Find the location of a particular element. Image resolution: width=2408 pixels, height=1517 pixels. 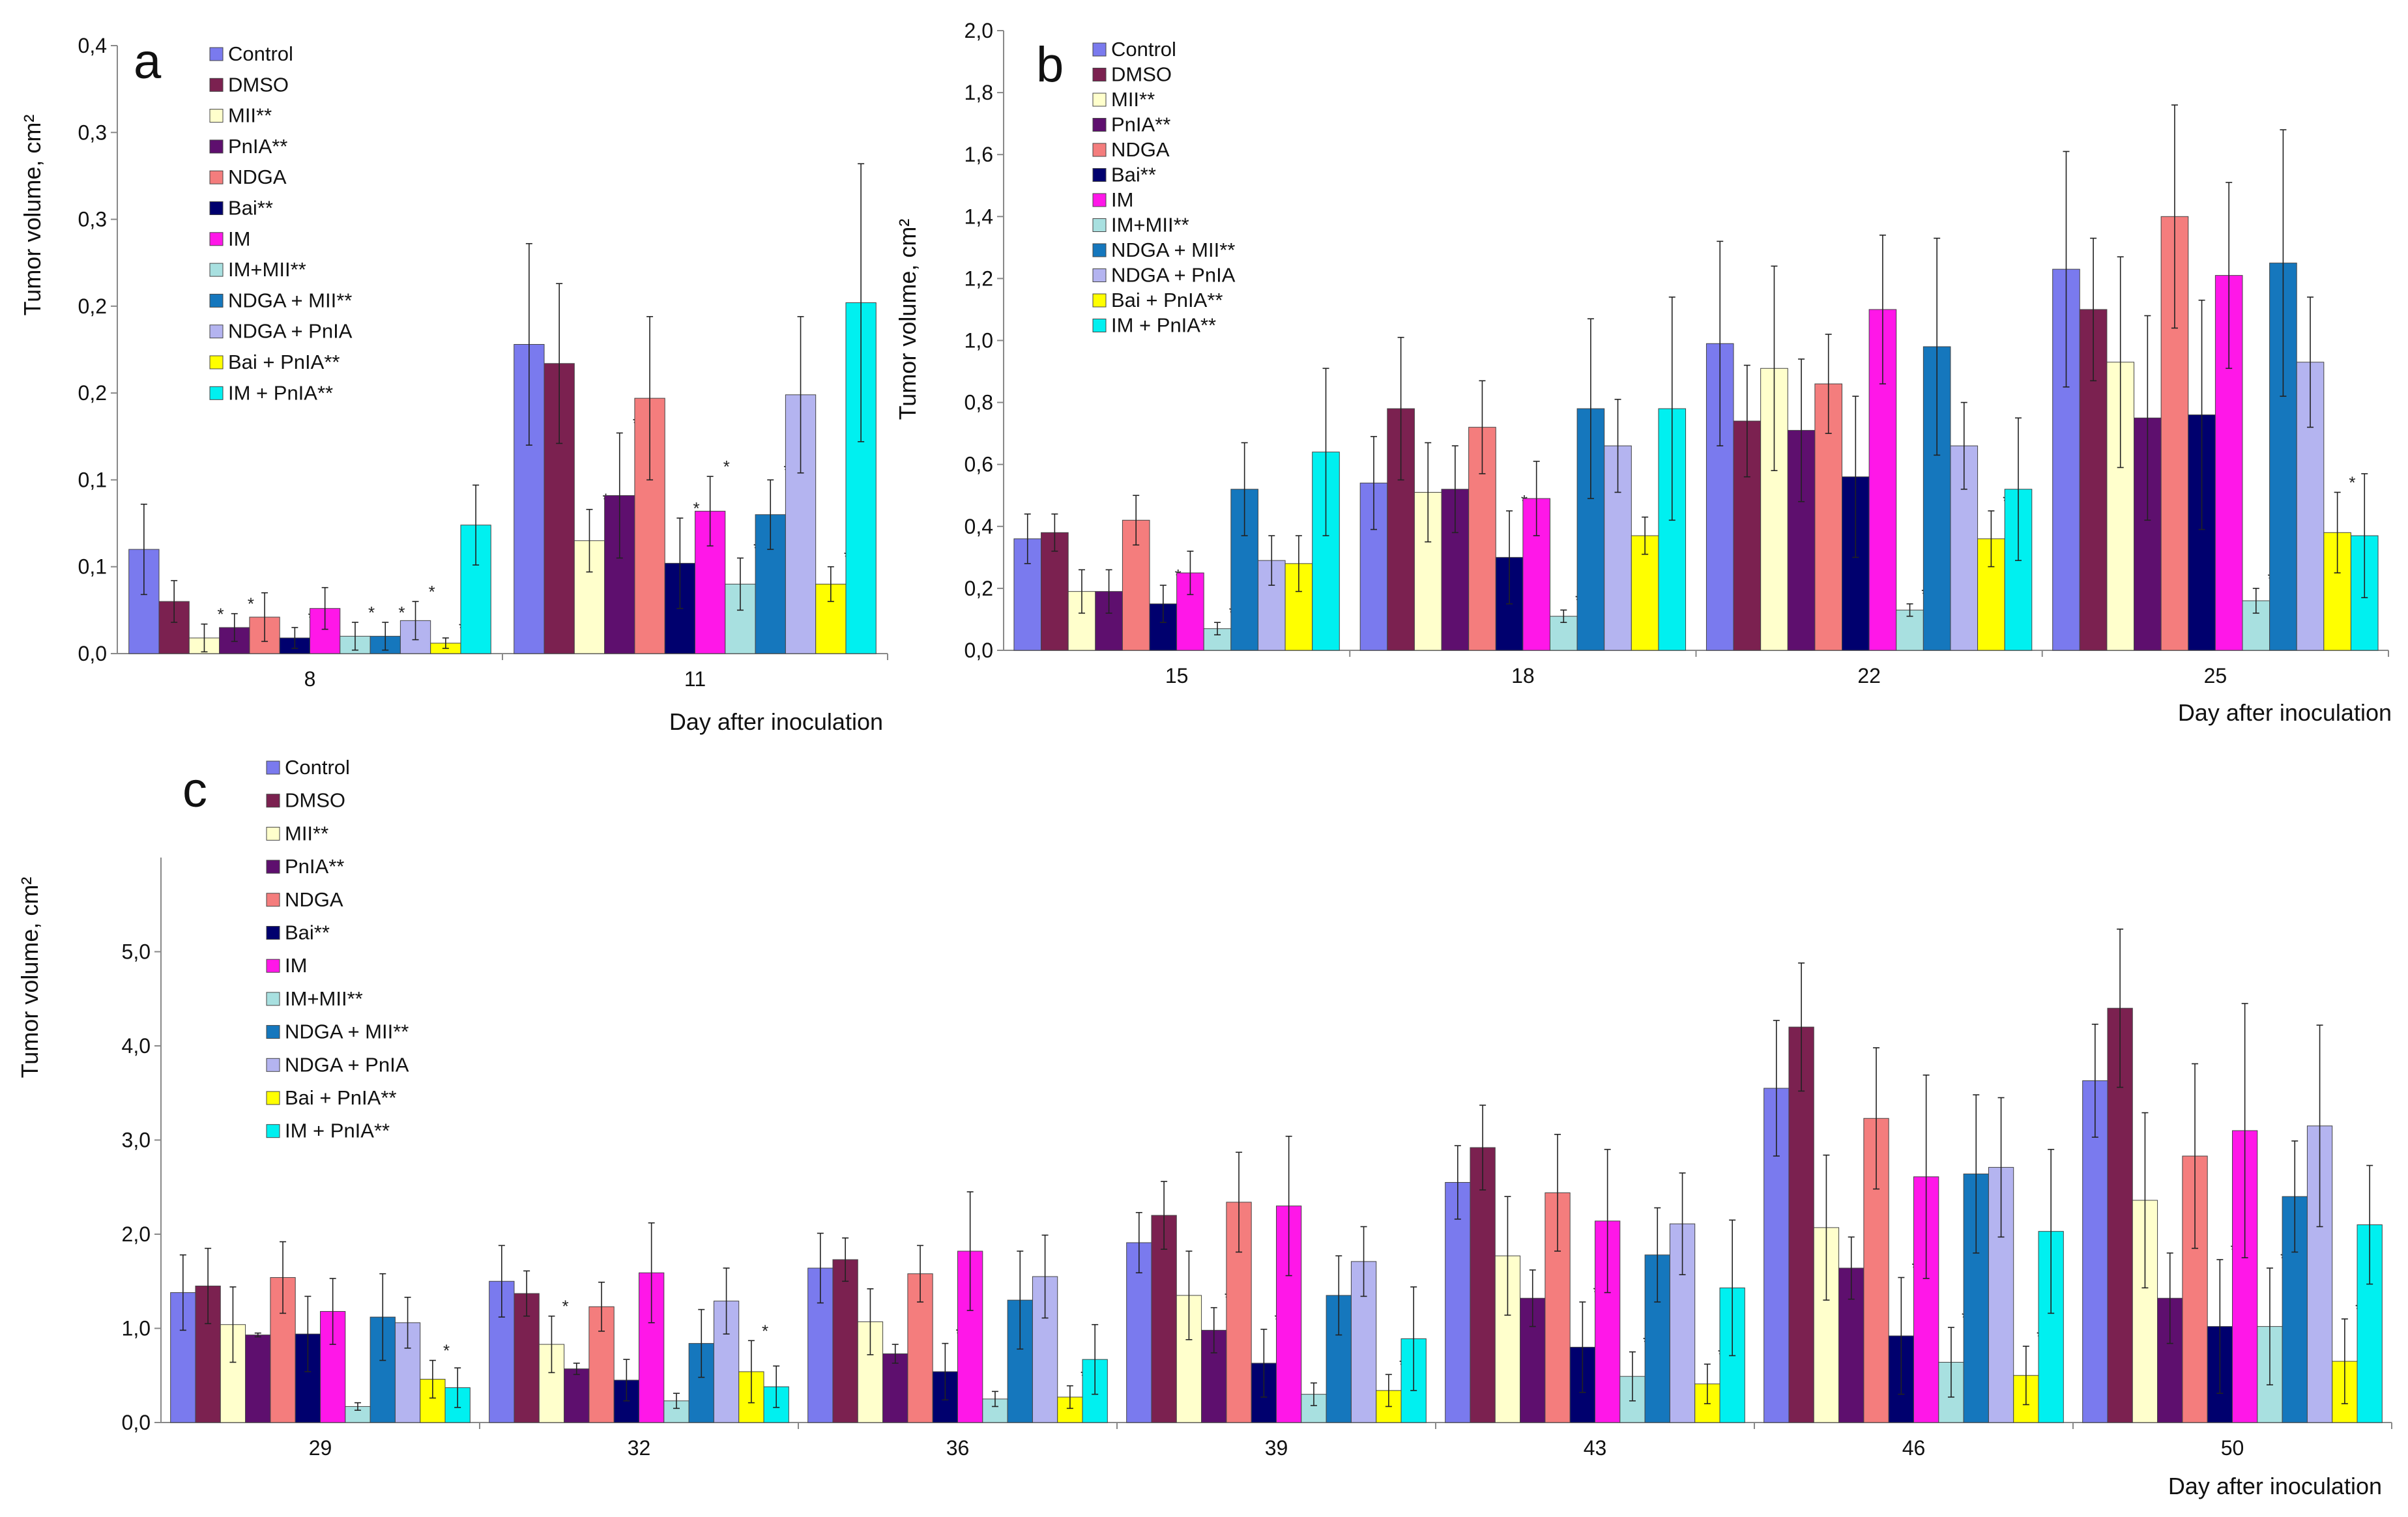

panel-b-legend-label: Bai + PnIA** is located at coordinates (1167, 300).